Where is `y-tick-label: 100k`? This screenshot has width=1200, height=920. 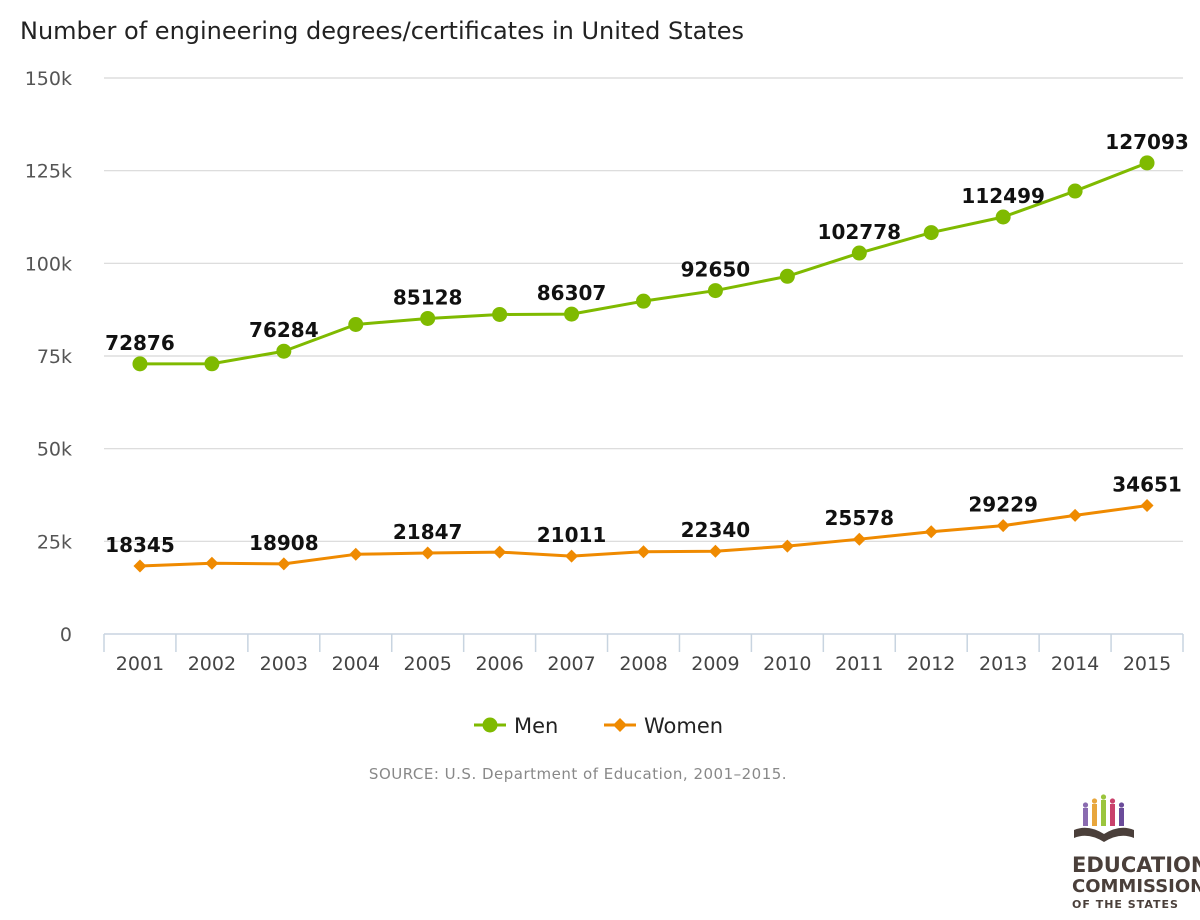 y-tick-label: 100k is located at coordinates (48, 264).